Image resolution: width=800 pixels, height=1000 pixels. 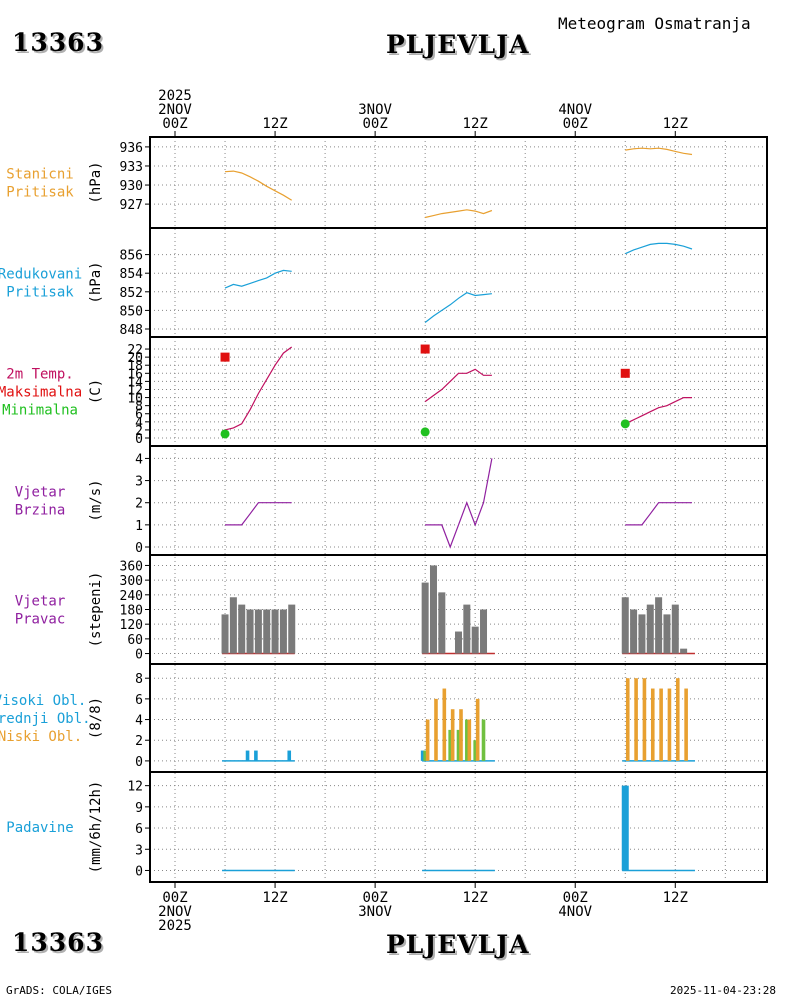 What do you see at coordinates (175, 110) in the screenshot?
I see `x-tick-label-top: 2NOV` at bounding box center [175, 110].